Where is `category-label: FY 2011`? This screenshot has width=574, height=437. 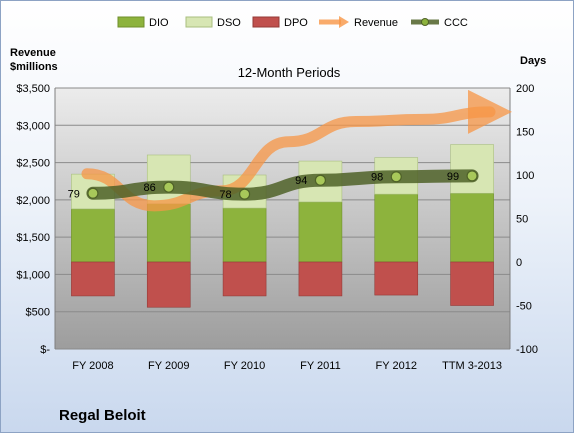 category-label: FY 2011 is located at coordinates (320, 366).